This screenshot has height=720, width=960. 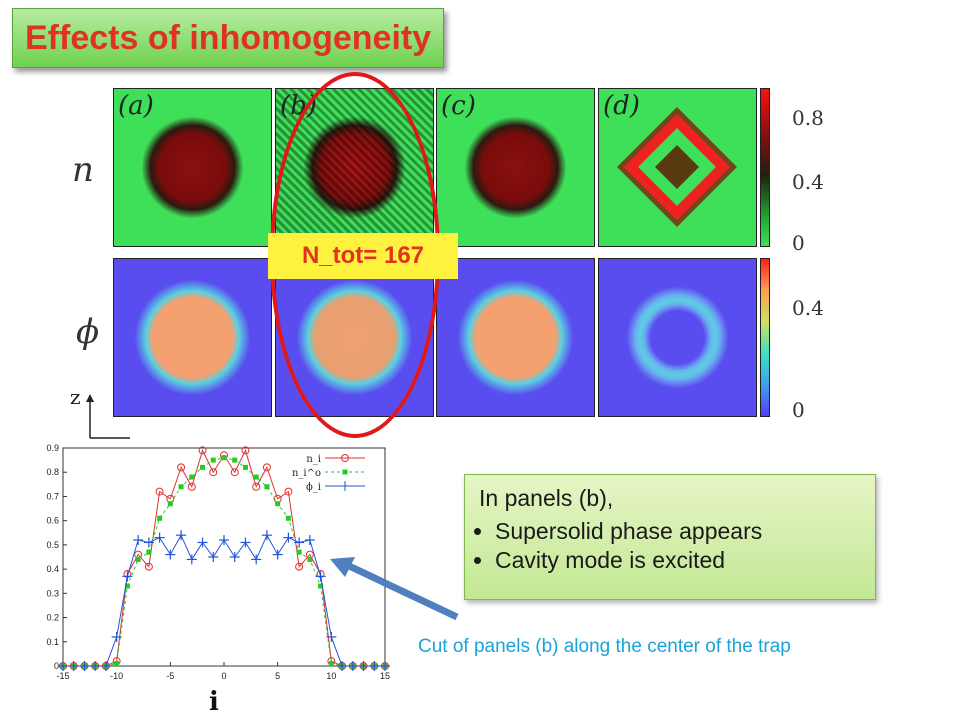 I want to click on x-tick-label: 10, so click(x=331, y=676).